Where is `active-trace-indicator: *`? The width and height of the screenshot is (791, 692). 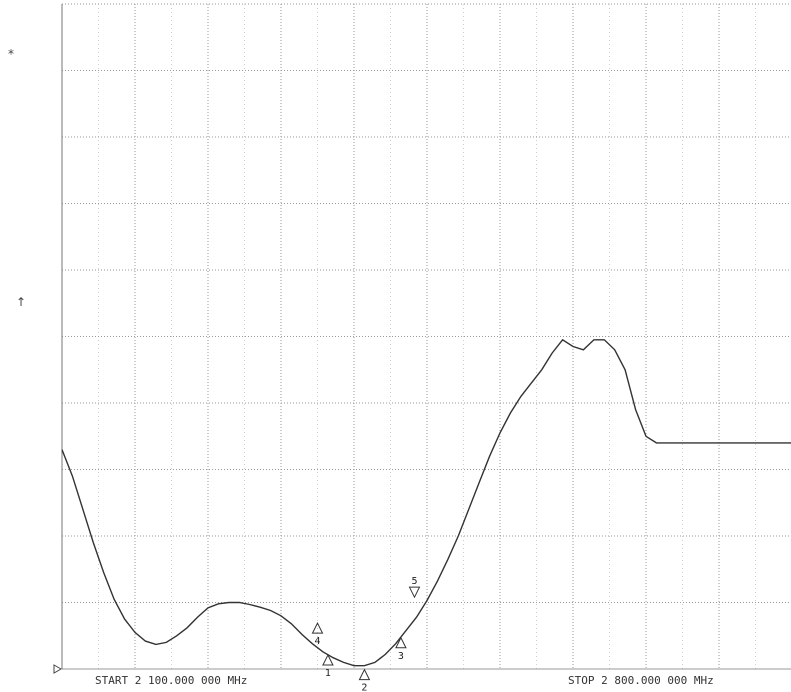 active-trace-indicator: * is located at coordinates (11, 54).